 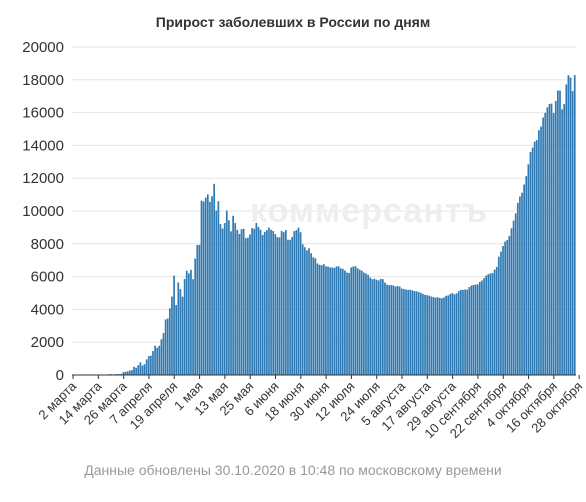 What do you see at coordinates (293, 22) in the screenshot?
I see `chart-title: Прирост заболевших в России по дням` at bounding box center [293, 22].